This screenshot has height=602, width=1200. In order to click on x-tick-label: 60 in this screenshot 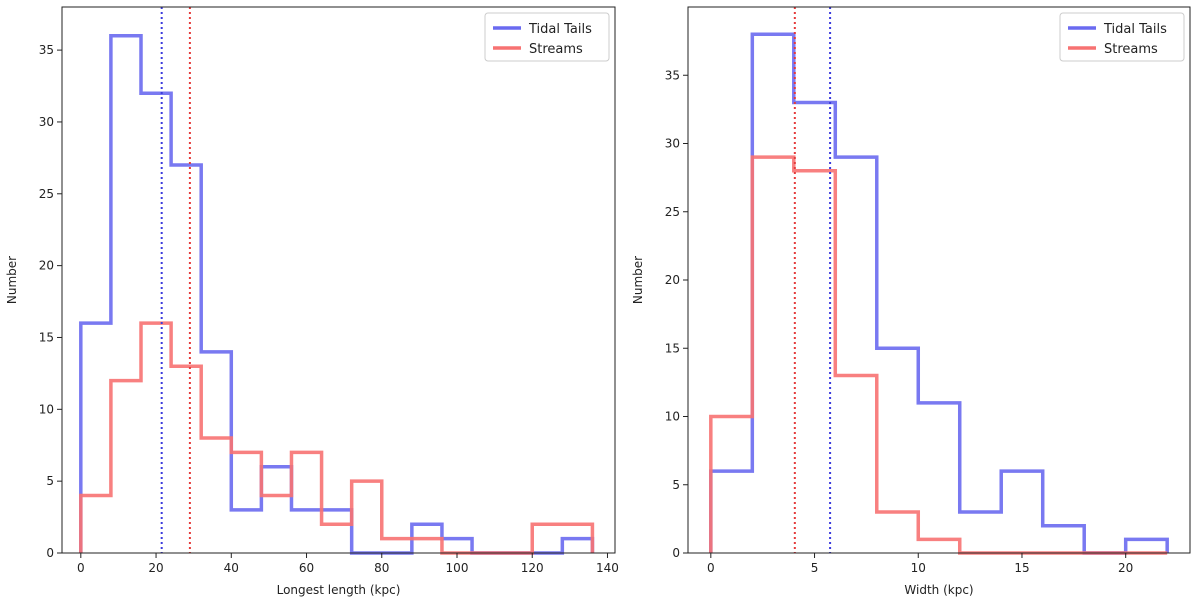, I will do `click(306, 568)`.